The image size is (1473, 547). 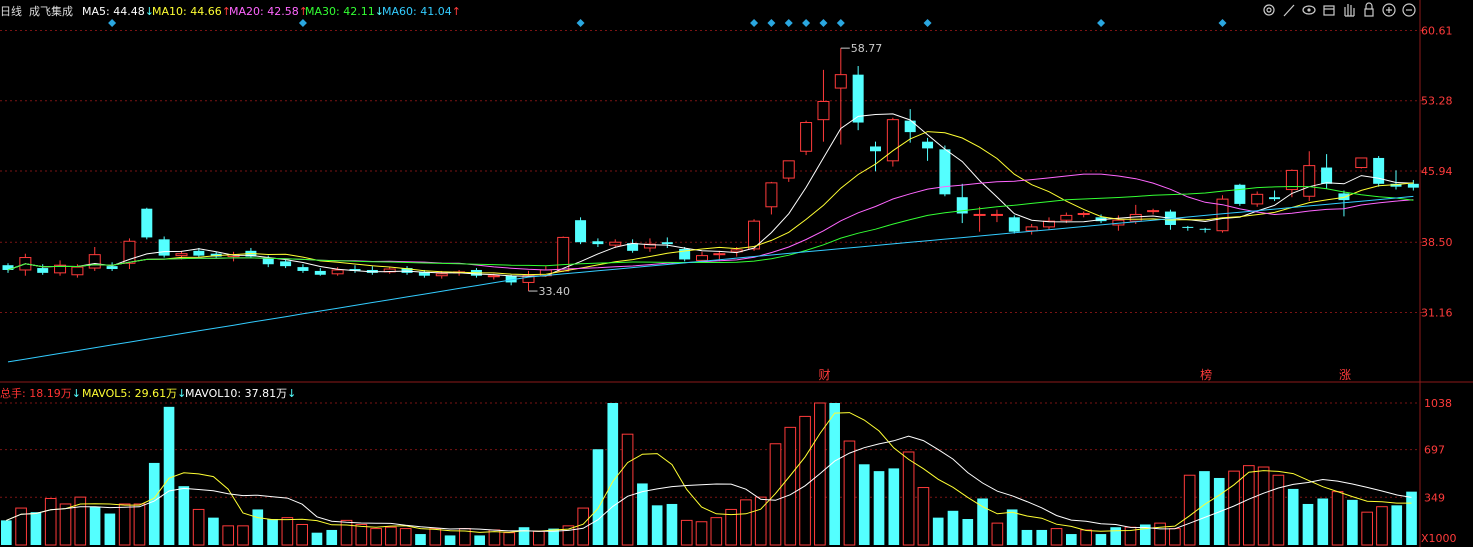 I want to click on box-shape, so click(x=1329, y=10).